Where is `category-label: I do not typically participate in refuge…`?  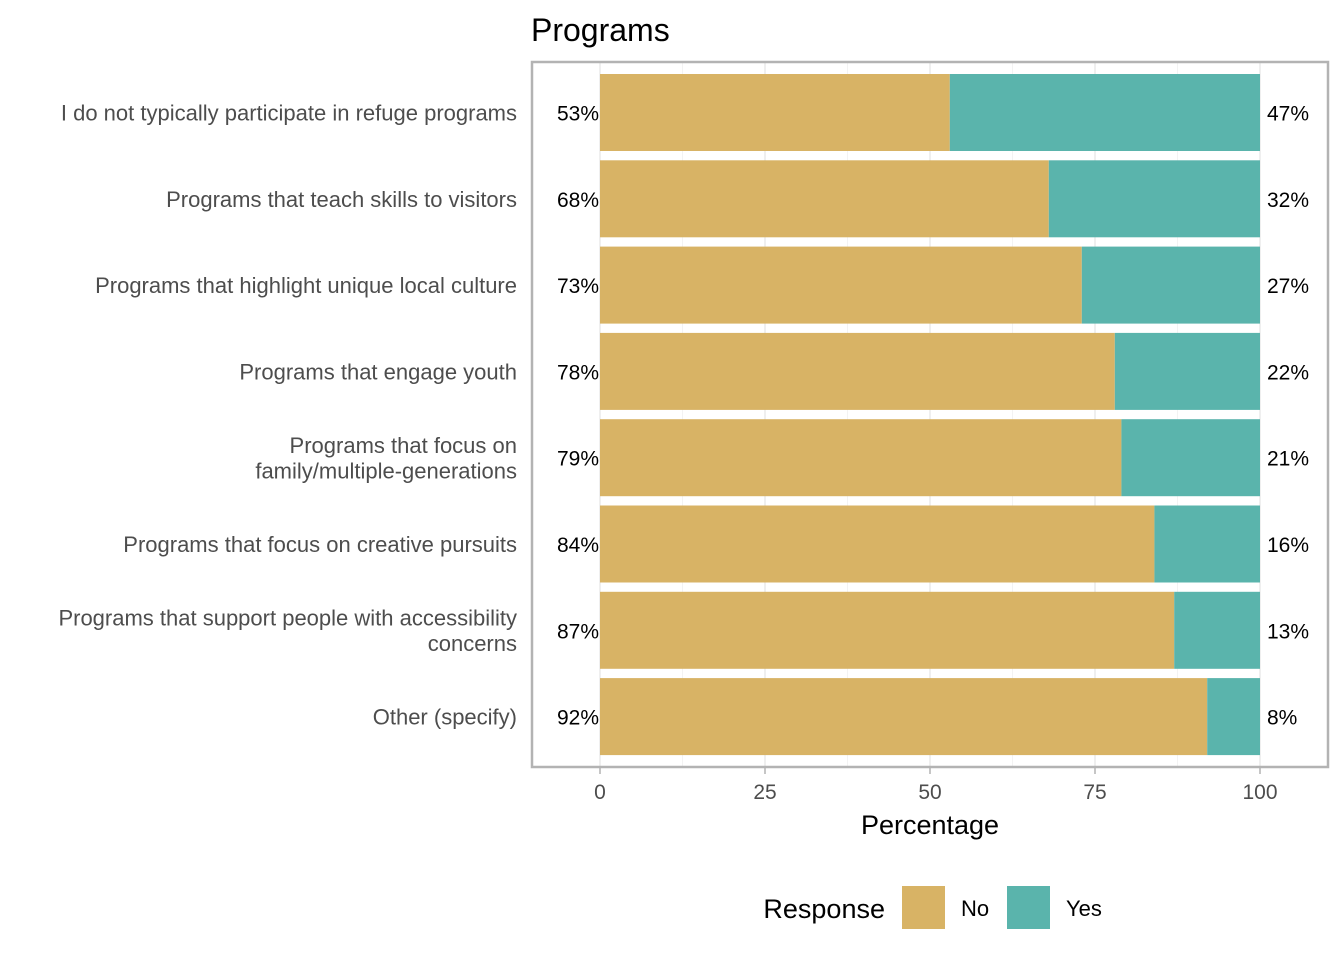 category-label: I do not typically participate in refuge… is located at coordinates (289, 113).